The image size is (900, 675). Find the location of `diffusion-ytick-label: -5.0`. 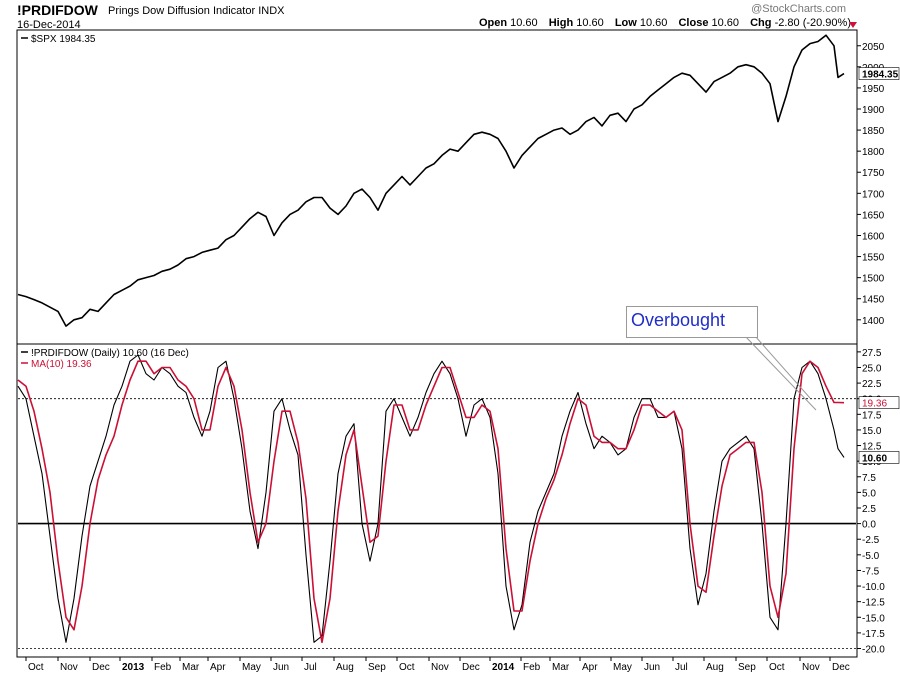

diffusion-ytick-label: -5.0 is located at coordinates (871, 556).